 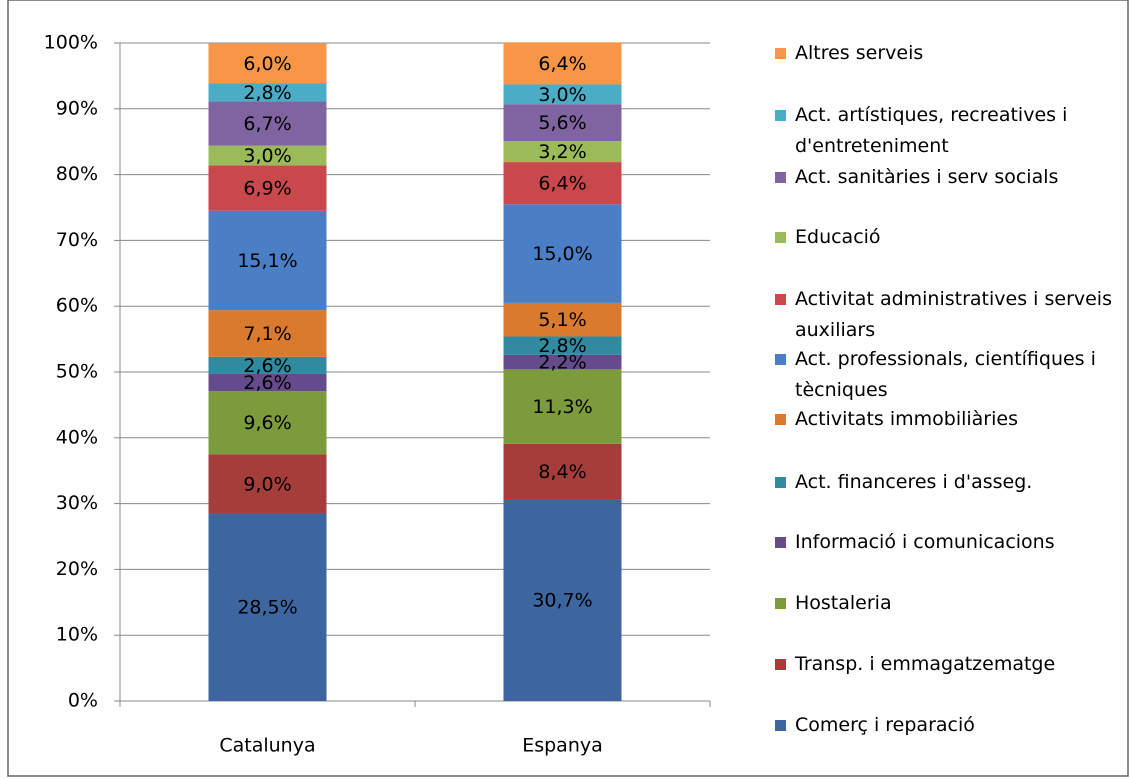 I want to click on data-label: 11,3%, so click(x=562, y=407).